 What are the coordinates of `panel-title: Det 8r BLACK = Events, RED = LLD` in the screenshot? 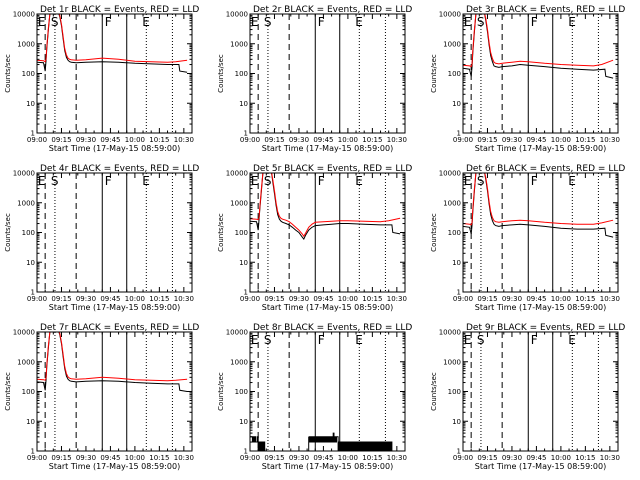 It's located at (332, 328).